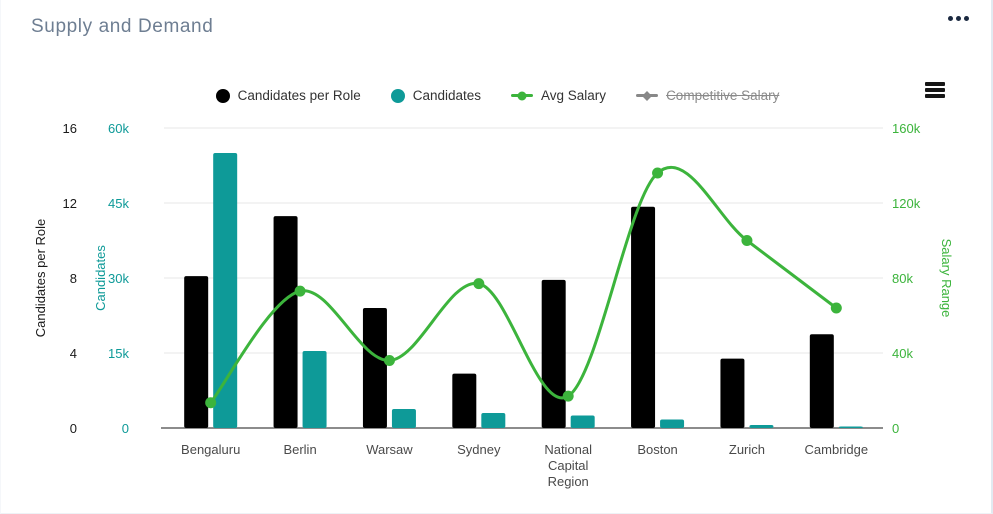 The image size is (993, 514). What do you see at coordinates (906, 128) in the screenshot?
I see `salary-range-axis-tick: 160k` at bounding box center [906, 128].